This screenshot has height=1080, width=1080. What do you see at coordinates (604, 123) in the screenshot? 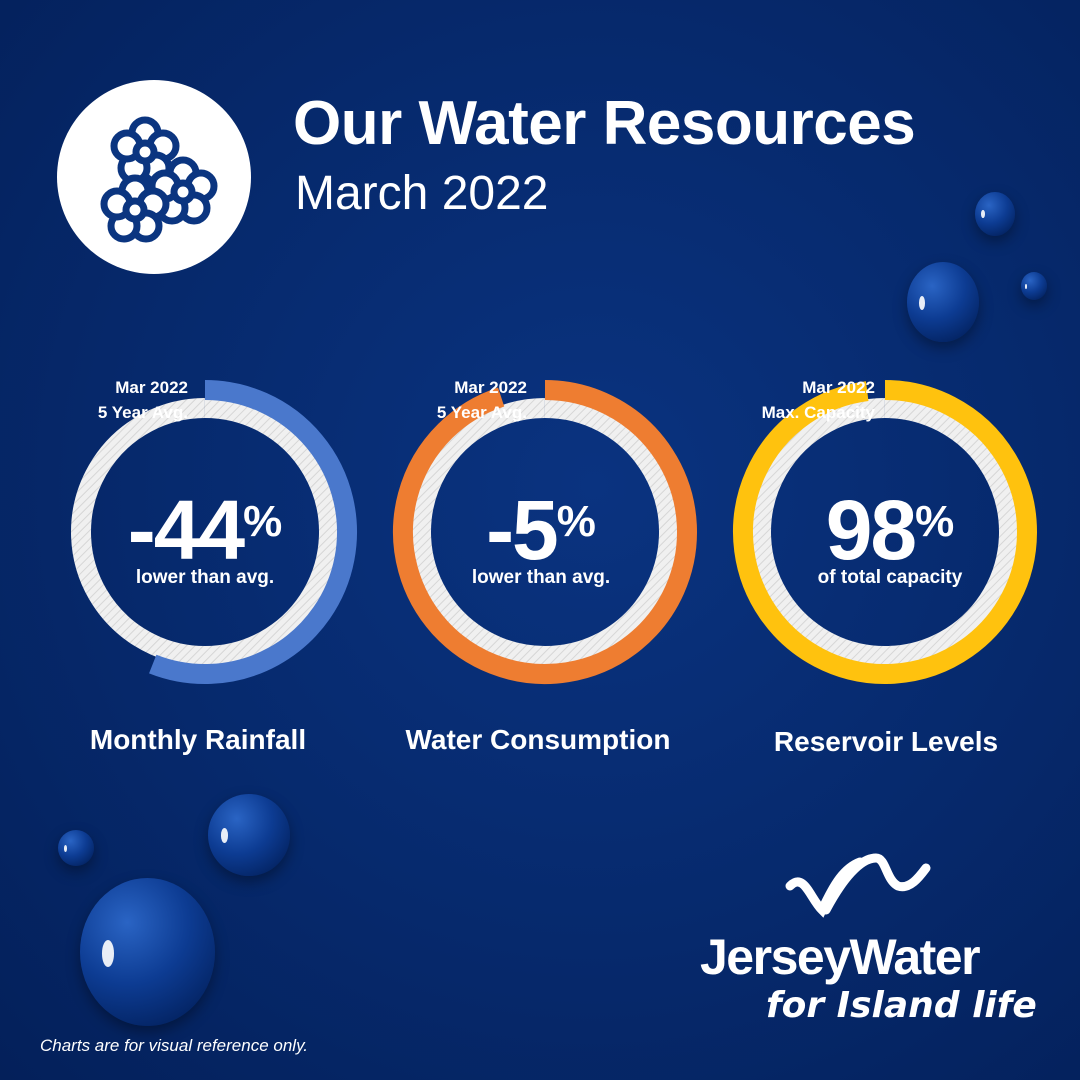
I see `page-title: Our Water Resources` at bounding box center [604, 123].